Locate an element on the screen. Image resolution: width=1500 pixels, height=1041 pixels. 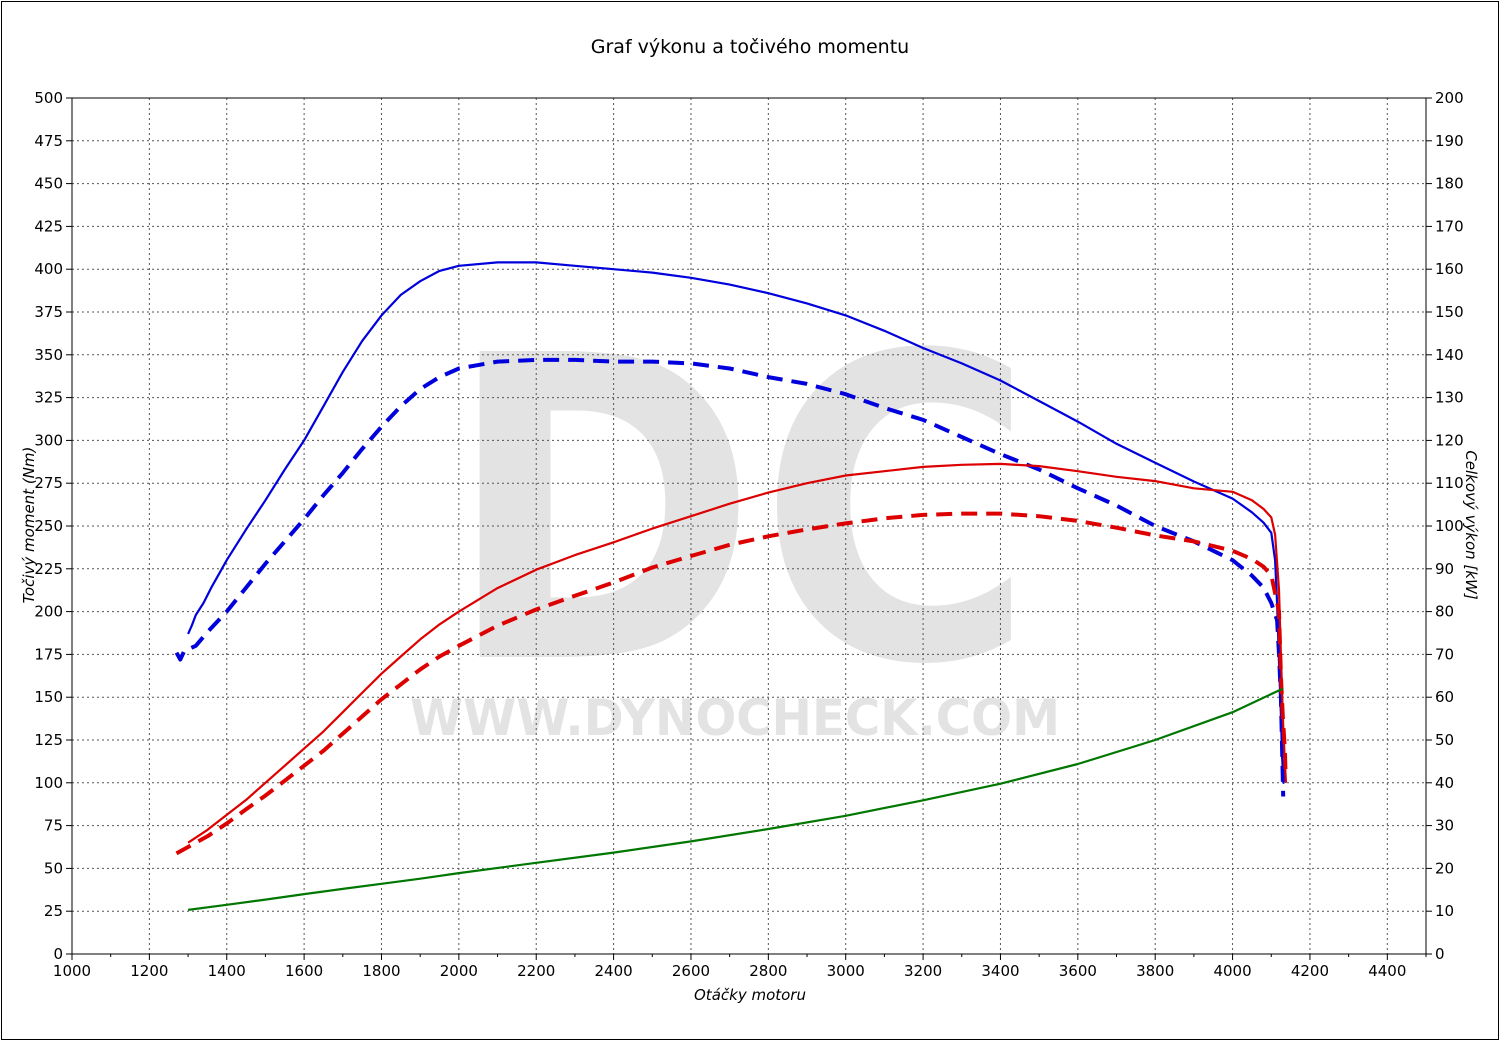
x-tick-label: 3800 is located at coordinates (1155, 971).